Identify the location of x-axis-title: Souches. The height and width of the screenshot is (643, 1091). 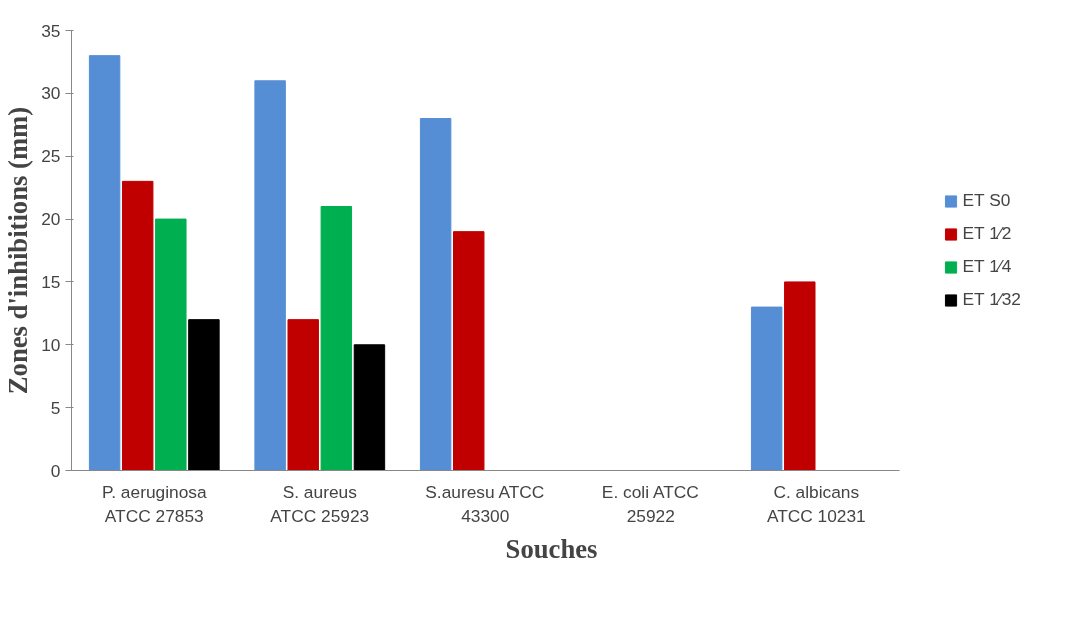
(551, 548).